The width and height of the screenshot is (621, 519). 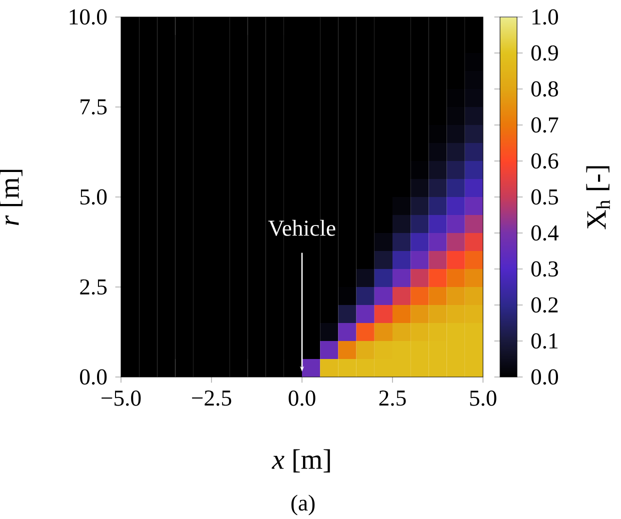 I want to click on y-tick-label: 2.5, so click(x=93, y=287).